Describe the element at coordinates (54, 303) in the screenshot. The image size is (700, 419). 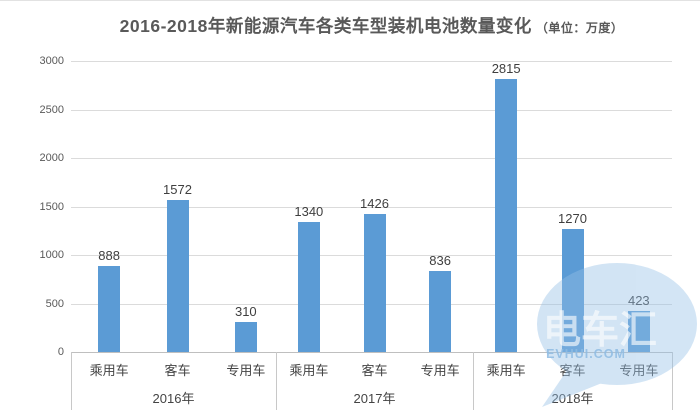
I see `y-tick-label: 500` at that location.